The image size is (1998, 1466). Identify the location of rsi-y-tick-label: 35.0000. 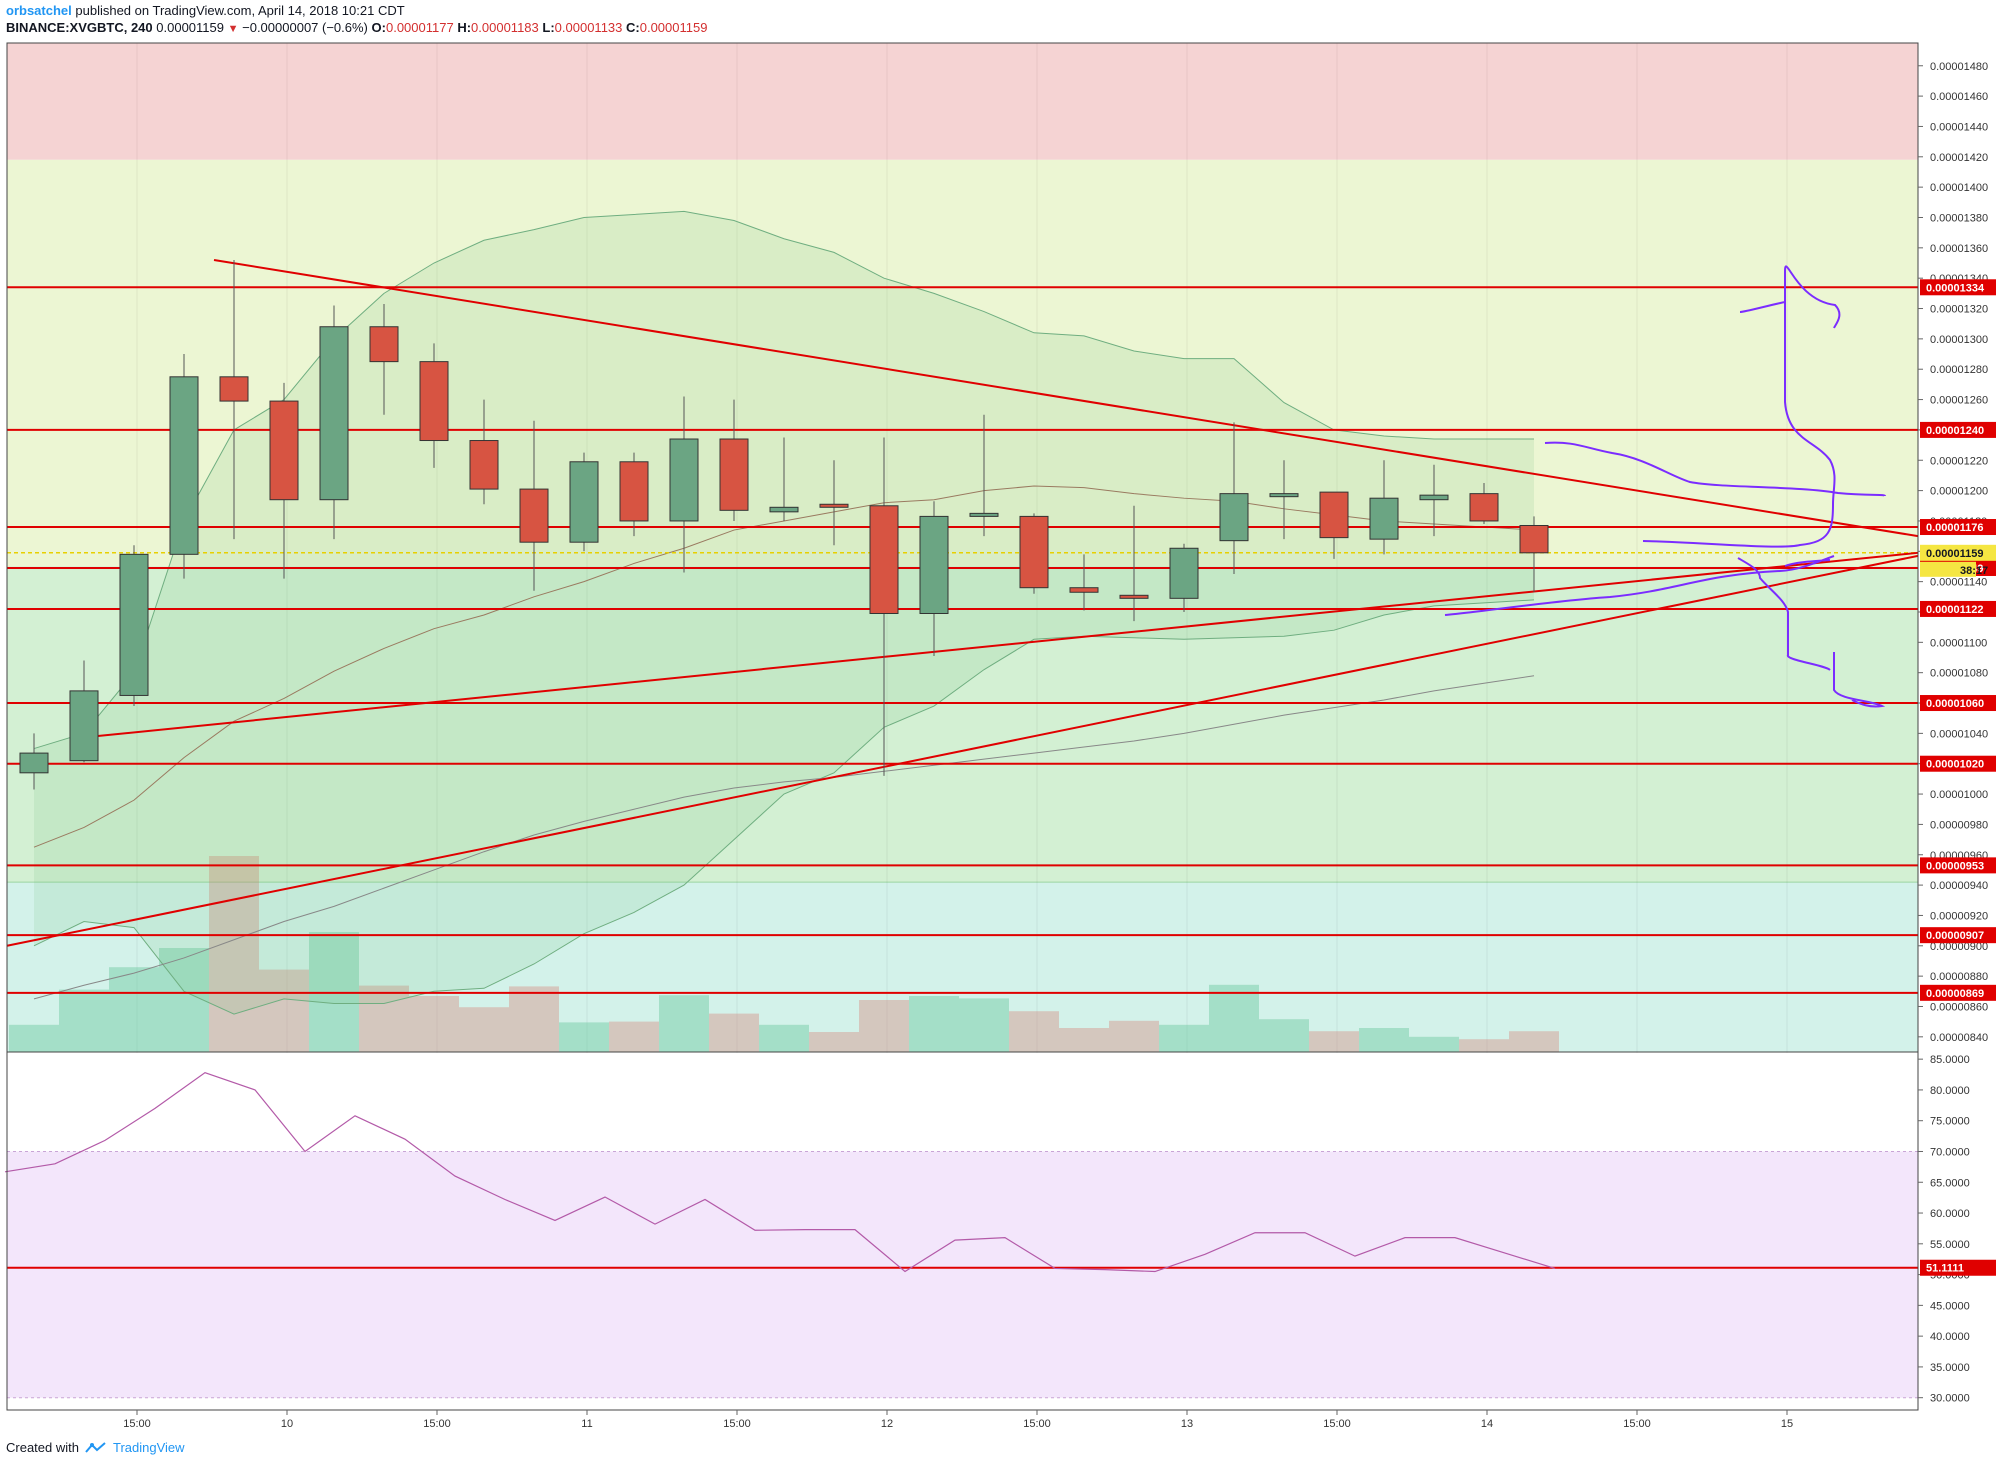
(1950, 1368).